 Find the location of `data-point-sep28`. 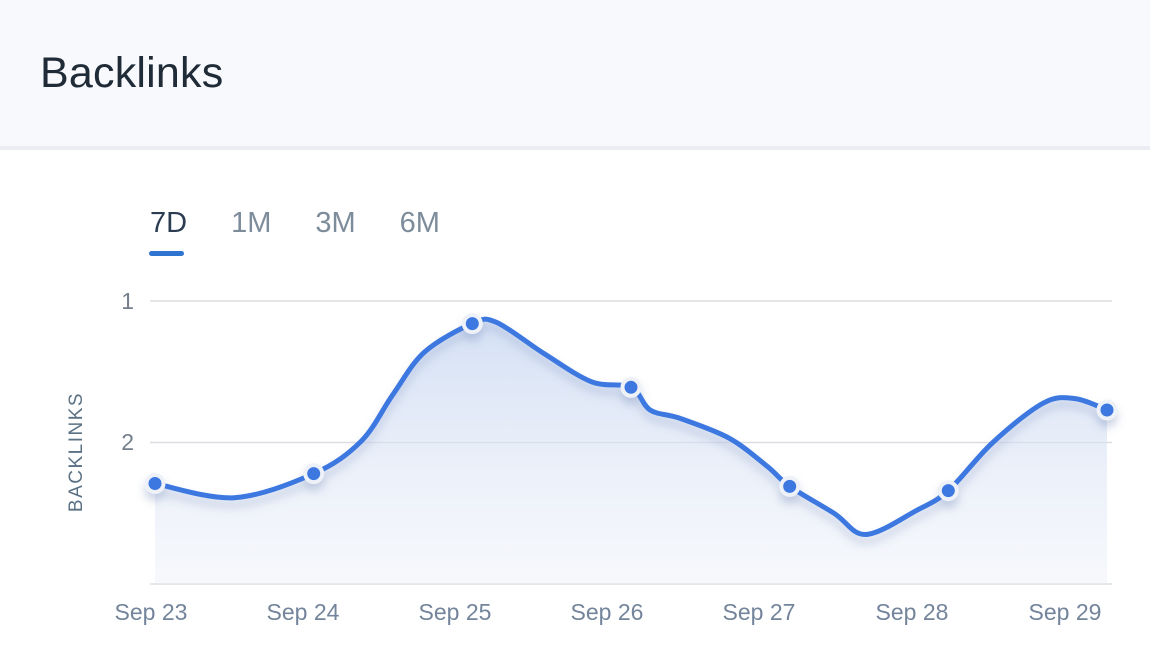

data-point-sep28 is located at coordinates (948, 491).